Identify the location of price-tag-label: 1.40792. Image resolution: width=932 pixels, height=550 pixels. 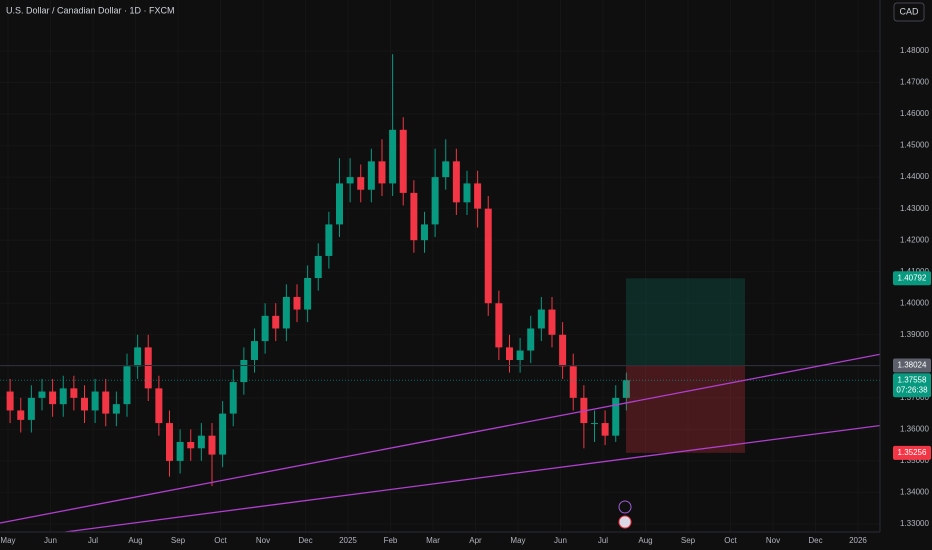
(912, 277).